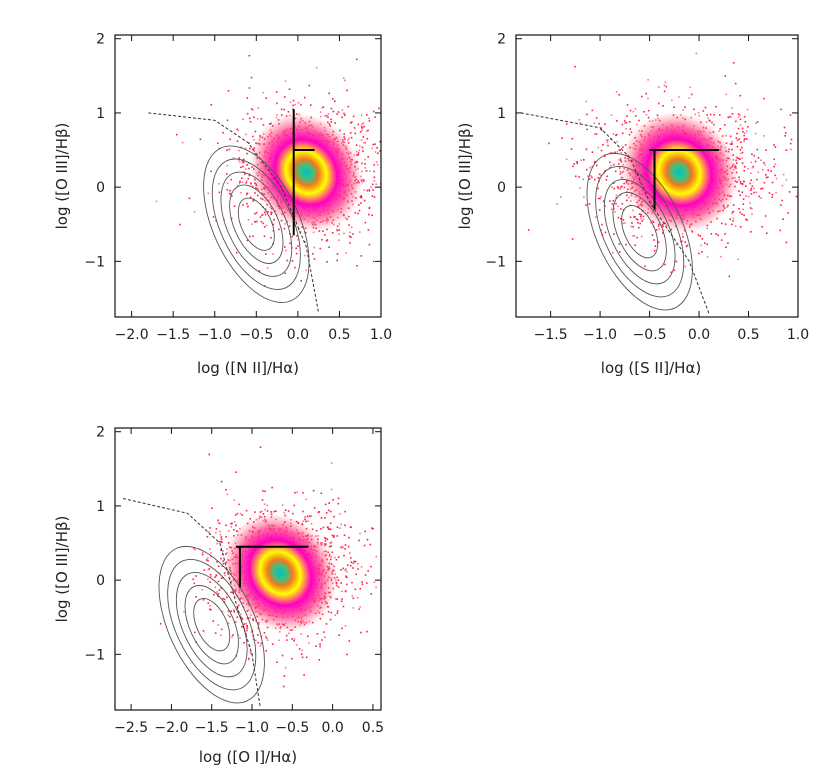  Describe the element at coordinates (679, 172) in the screenshot. I see `density-map` at that location.